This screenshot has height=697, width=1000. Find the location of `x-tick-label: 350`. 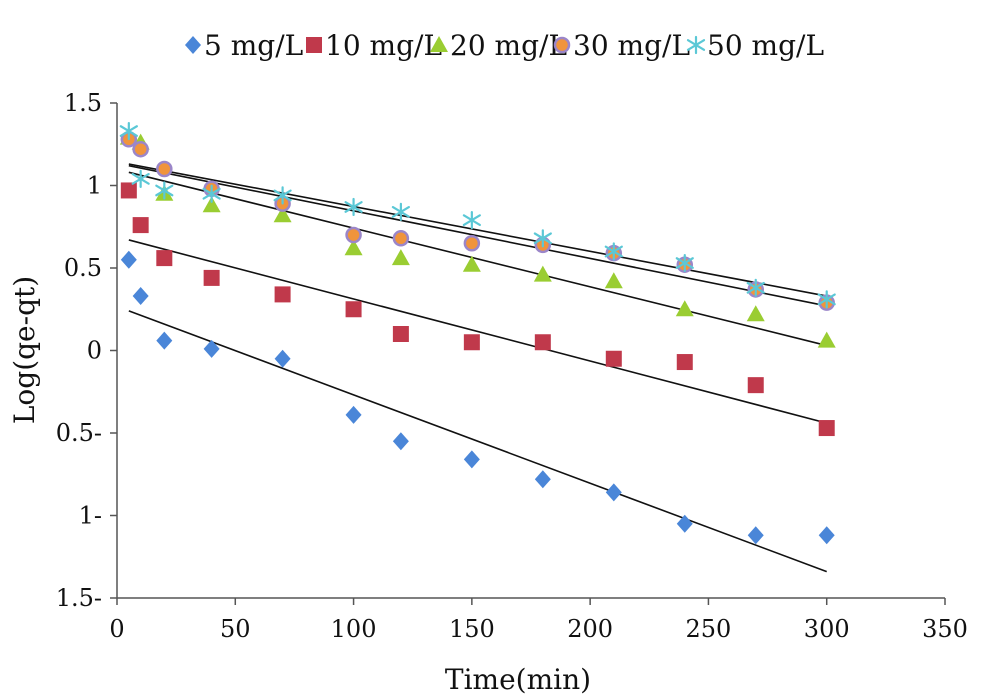

x-tick-label: 350 is located at coordinates (945, 629).